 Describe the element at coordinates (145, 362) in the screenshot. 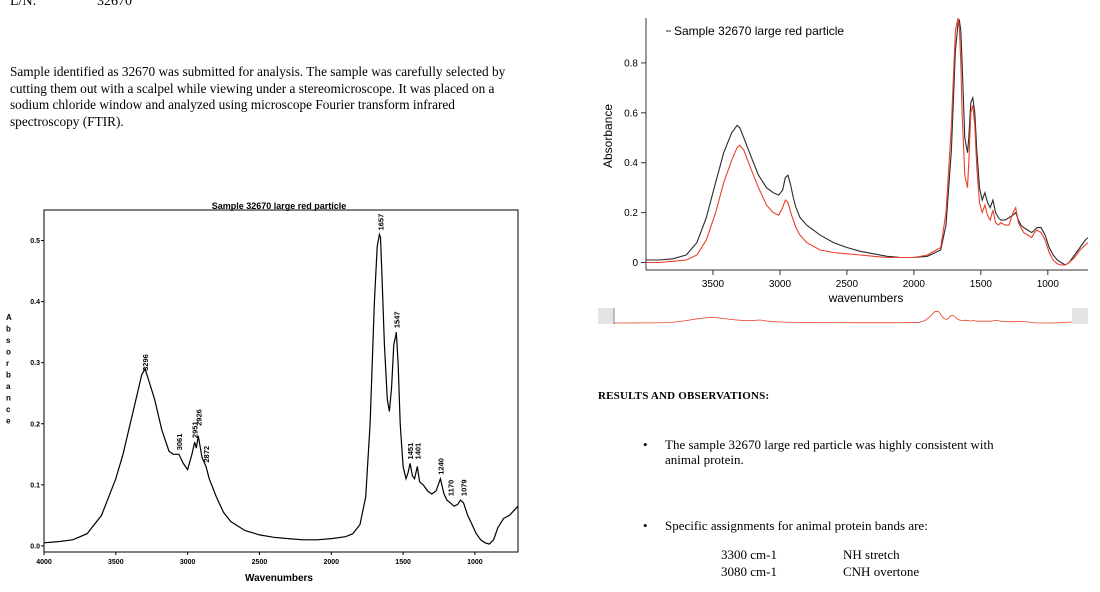

I see `peak-label: 3296` at that location.